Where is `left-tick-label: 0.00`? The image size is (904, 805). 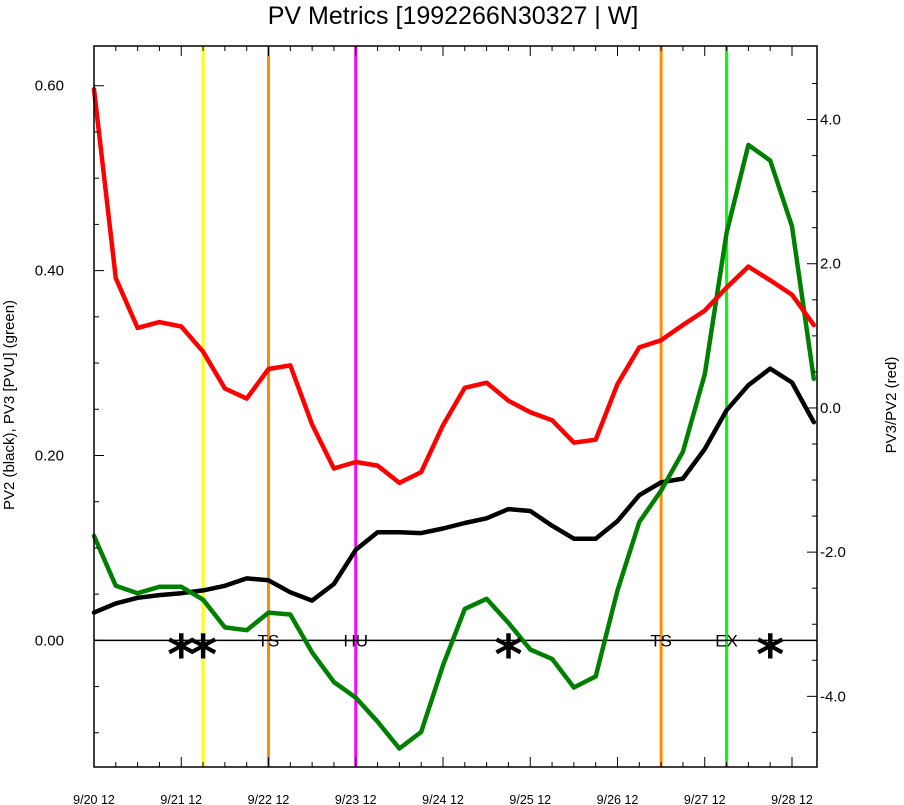 left-tick-label: 0.00 is located at coordinates (49, 640).